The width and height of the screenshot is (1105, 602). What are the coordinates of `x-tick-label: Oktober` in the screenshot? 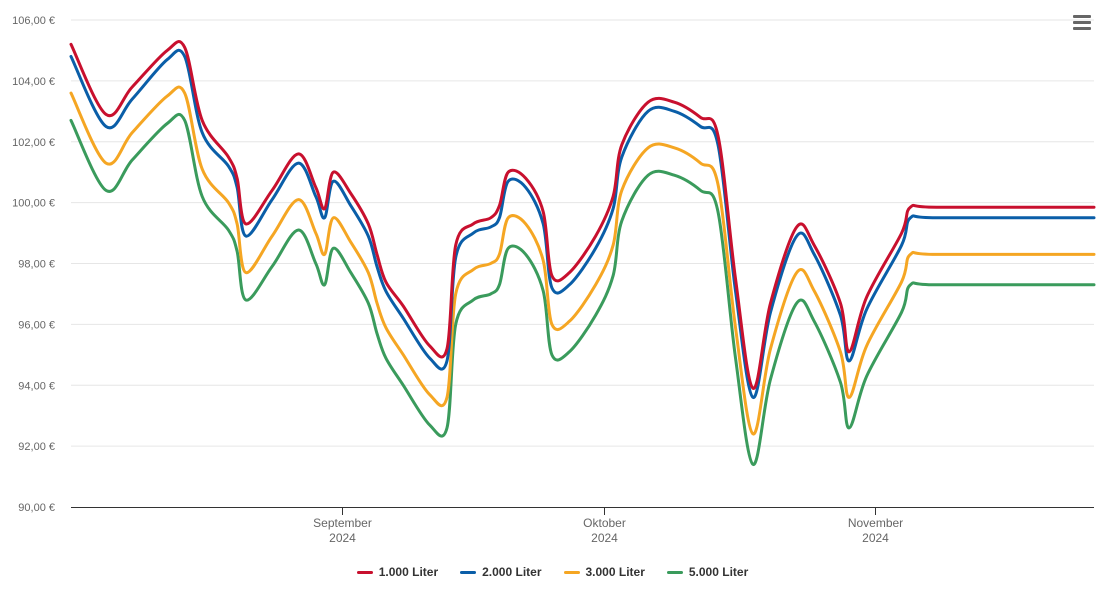 It's located at (604, 523).